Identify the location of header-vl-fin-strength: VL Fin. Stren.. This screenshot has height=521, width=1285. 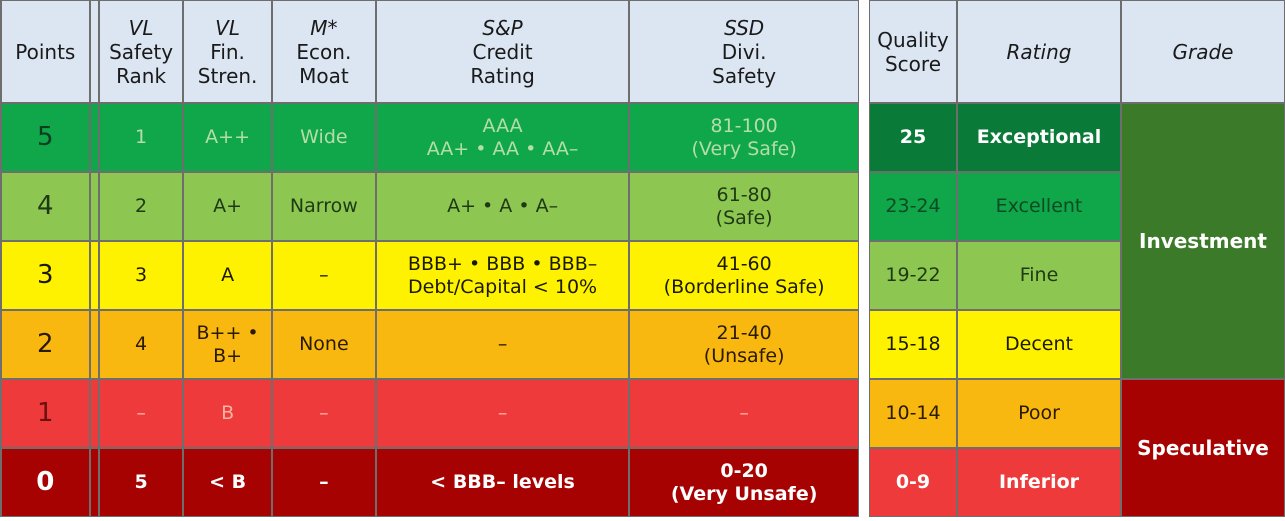
(227, 51).